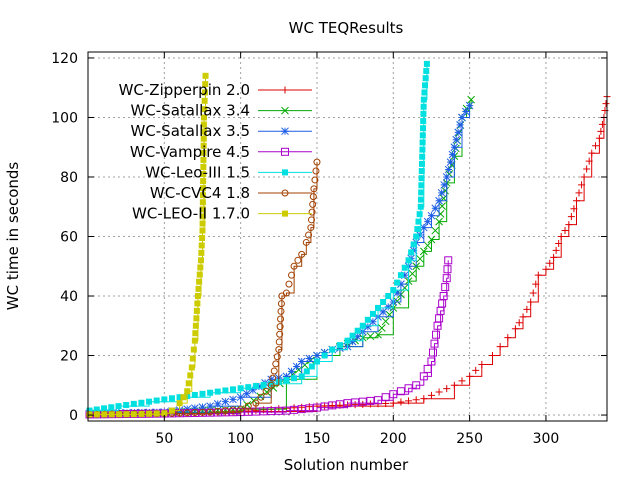  I want to click on legend-label: WC-Satallax 3.5, so click(190, 131).